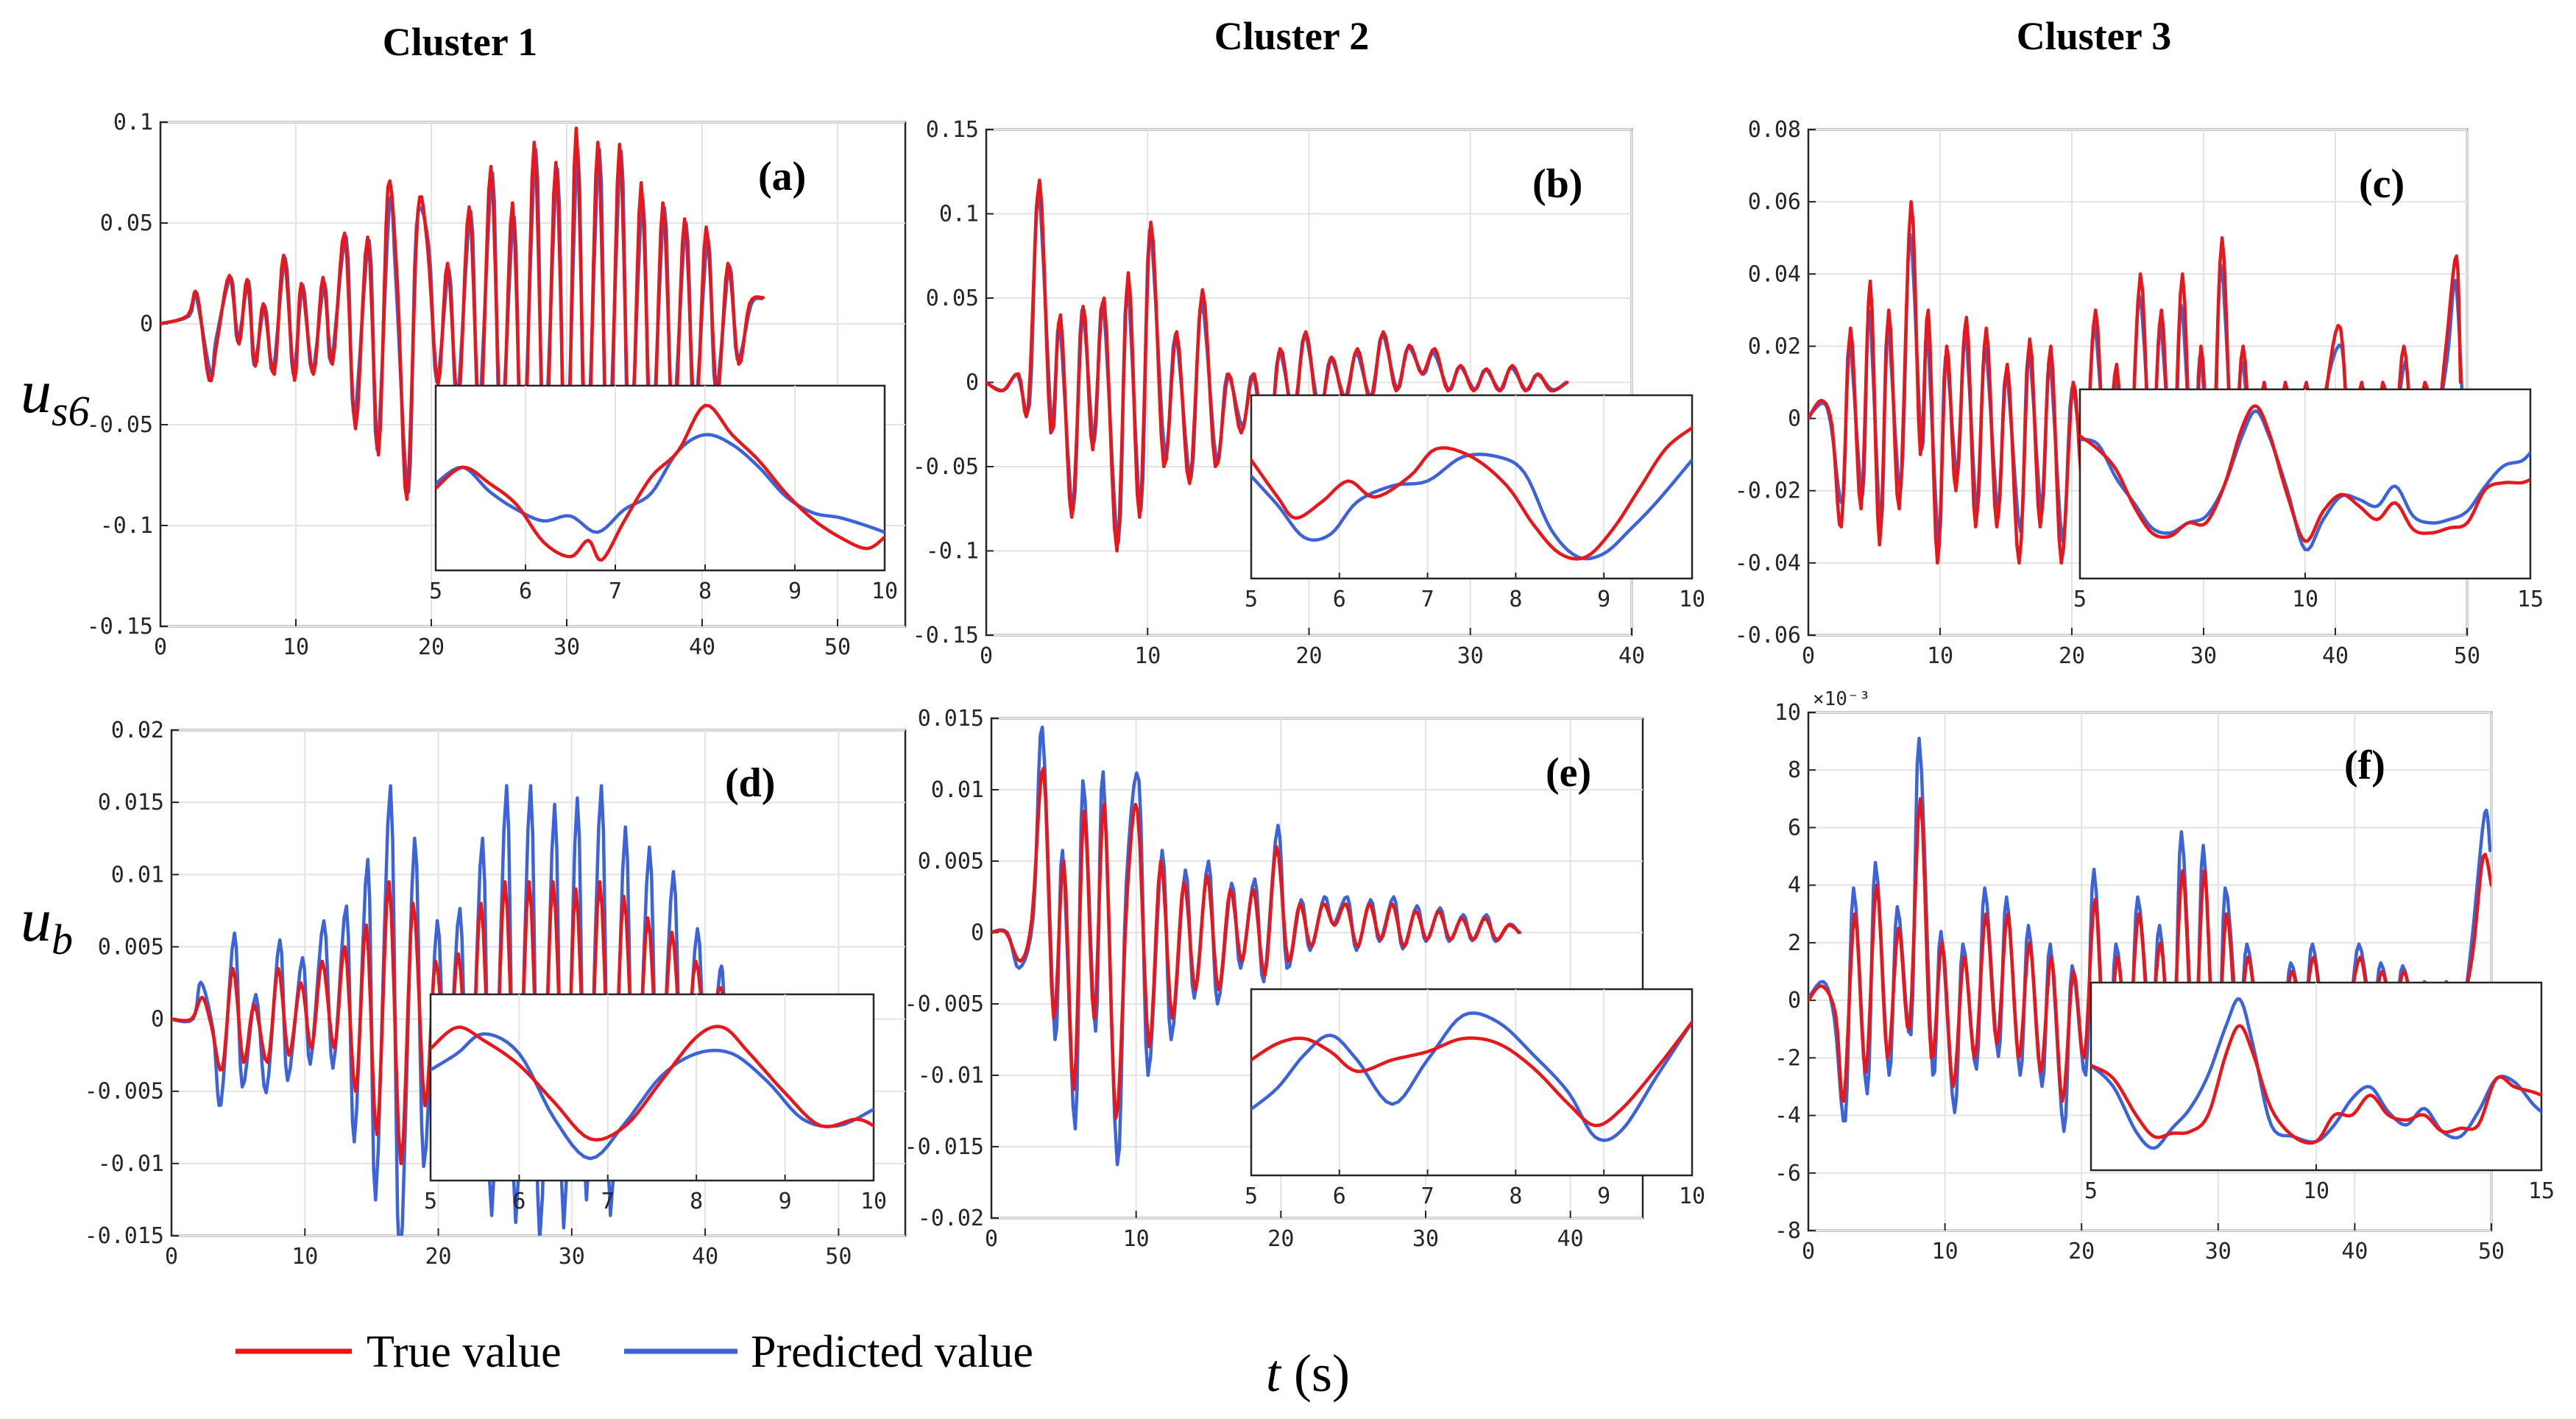 The width and height of the screenshot is (2576, 1419). Describe the element at coordinates (959, 215) in the screenshot. I see `y-tick-label: 0.1` at that location.